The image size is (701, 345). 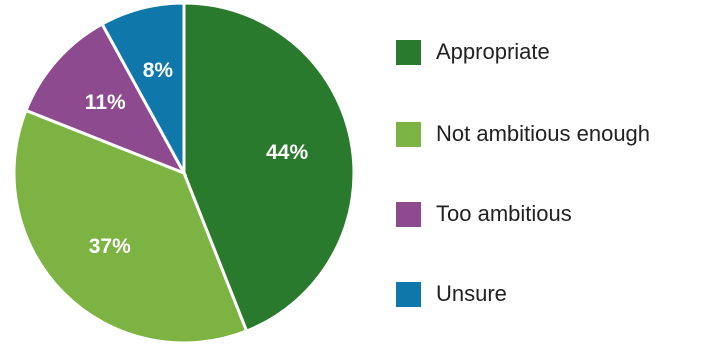 I want to click on slice-label-too-ambitious: 11%, so click(x=105, y=102).